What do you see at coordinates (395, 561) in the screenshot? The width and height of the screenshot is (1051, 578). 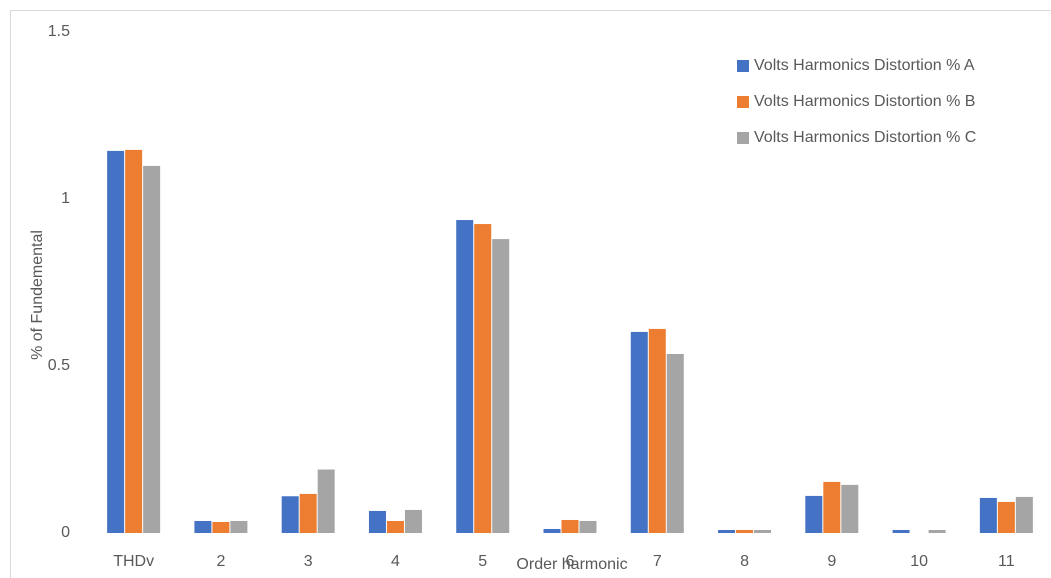 I see `x-tick-label: 4` at bounding box center [395, 561].